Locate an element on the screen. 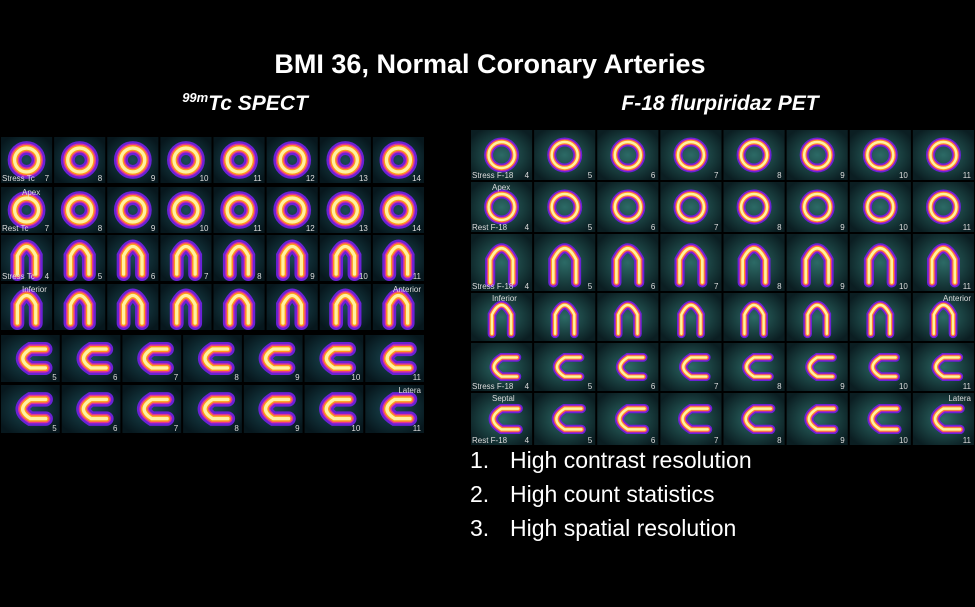 The width and height of the screenshot is (975, 607). pet-title: F-18 flurpiridaz PET is located at coordinates (720, 103).